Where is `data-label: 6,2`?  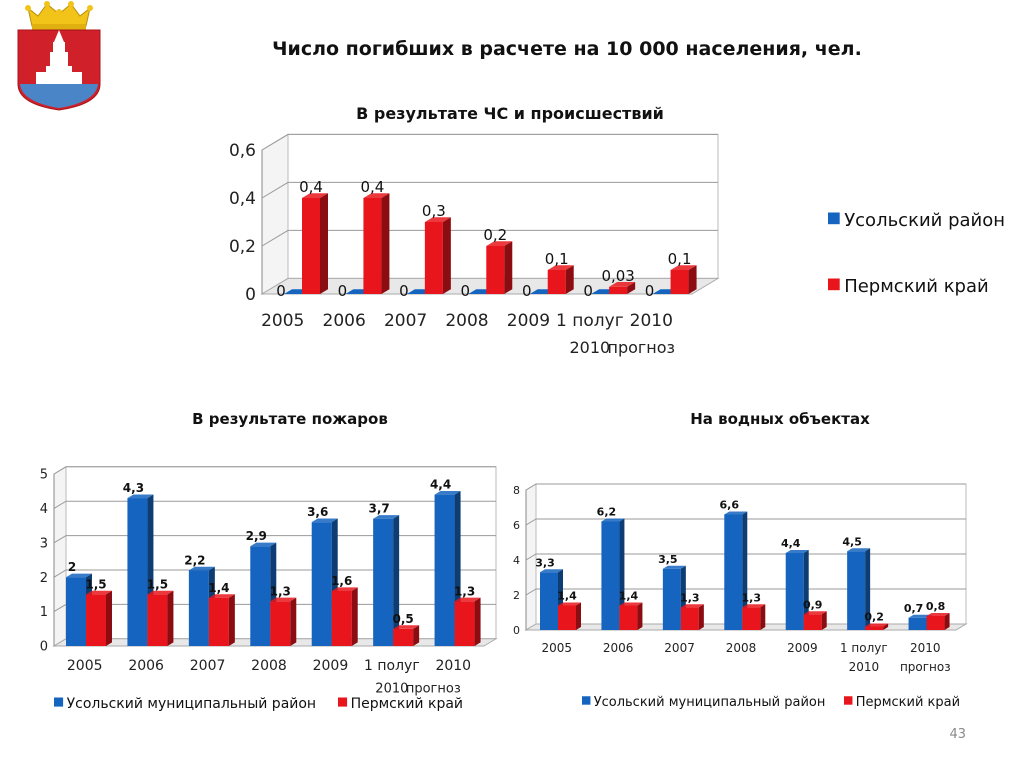
data-label: 6,2 is located at coordinates (607, 512).